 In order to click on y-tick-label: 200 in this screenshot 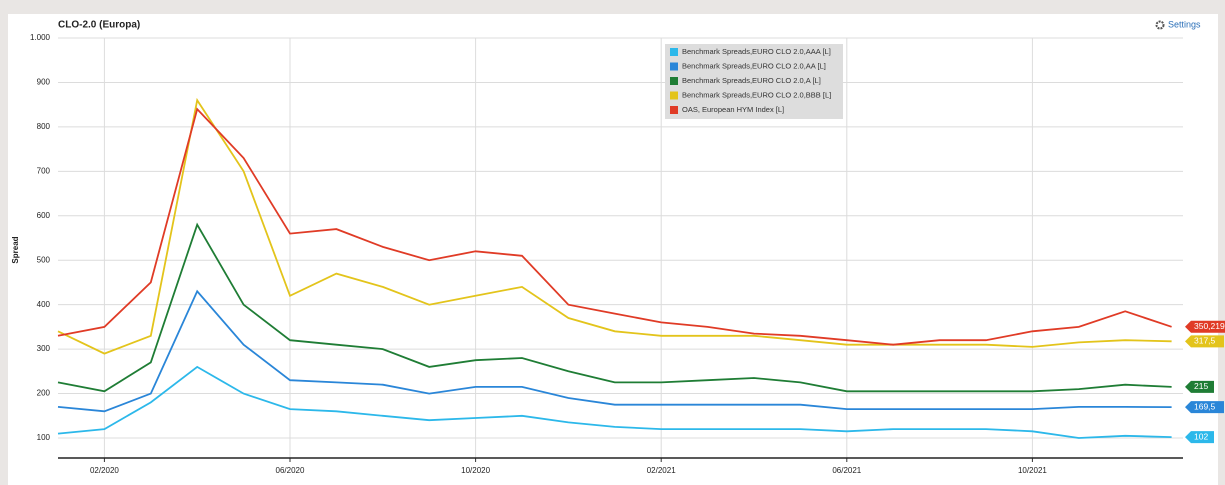, I will do `click(44, 393)`.